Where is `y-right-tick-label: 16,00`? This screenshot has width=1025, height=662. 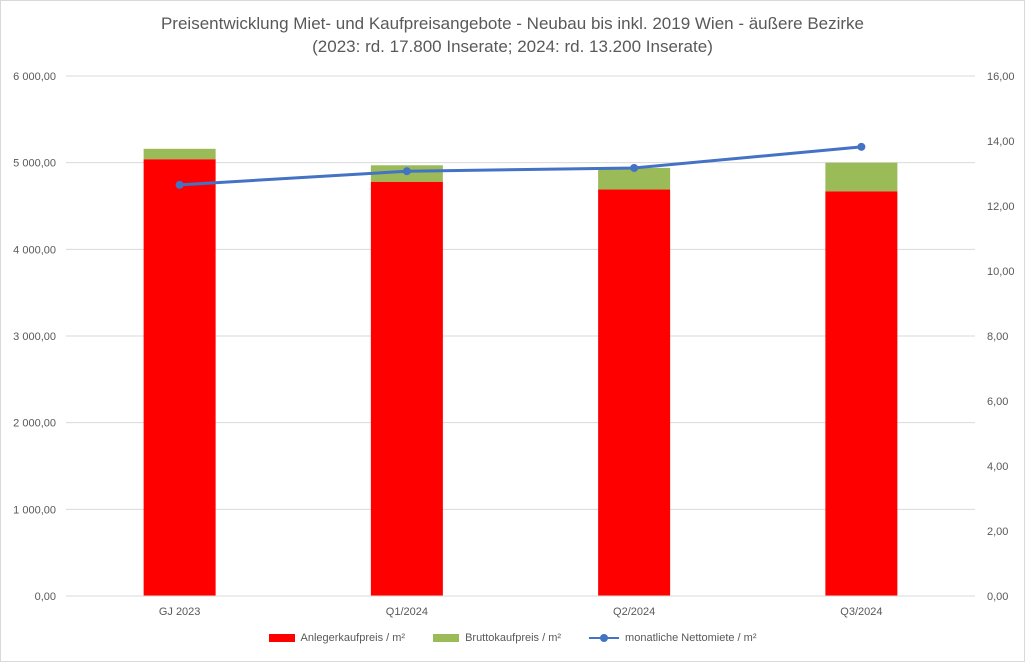 y-right-tick-label: 16,00 is located at coordinates (1001, 77).